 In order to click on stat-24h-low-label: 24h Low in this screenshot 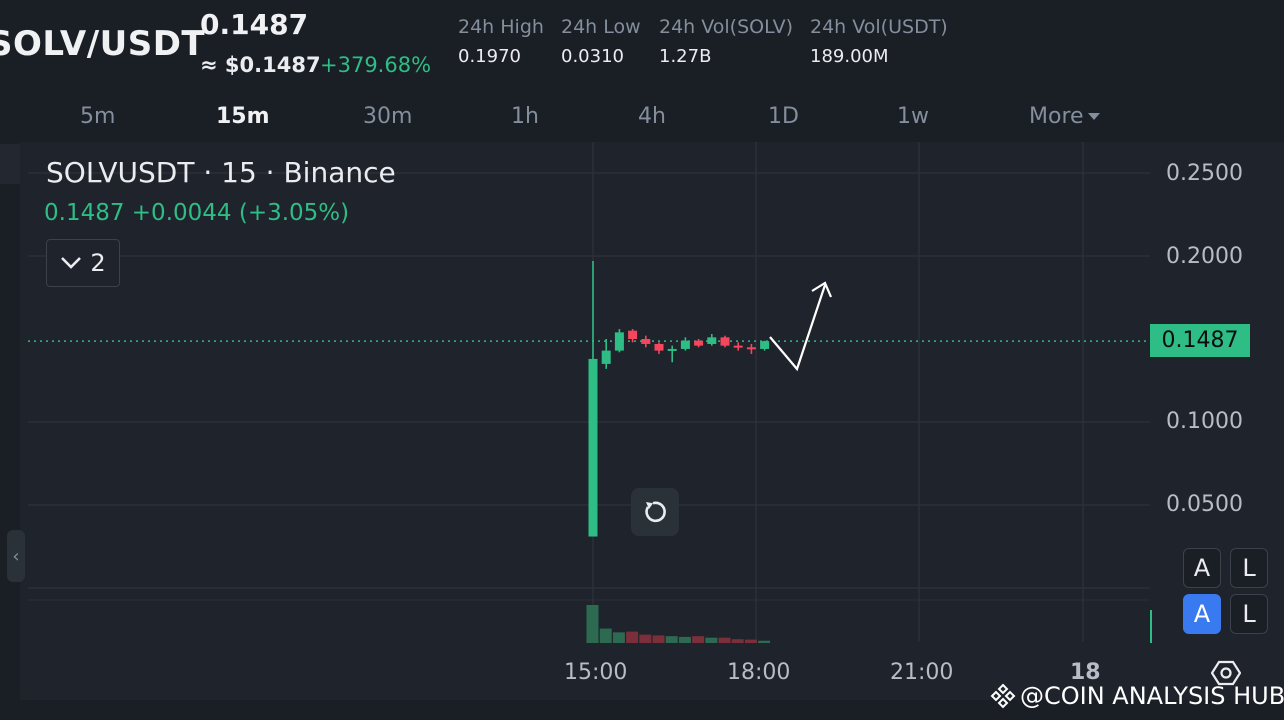, I will do `click(601, 27)`.